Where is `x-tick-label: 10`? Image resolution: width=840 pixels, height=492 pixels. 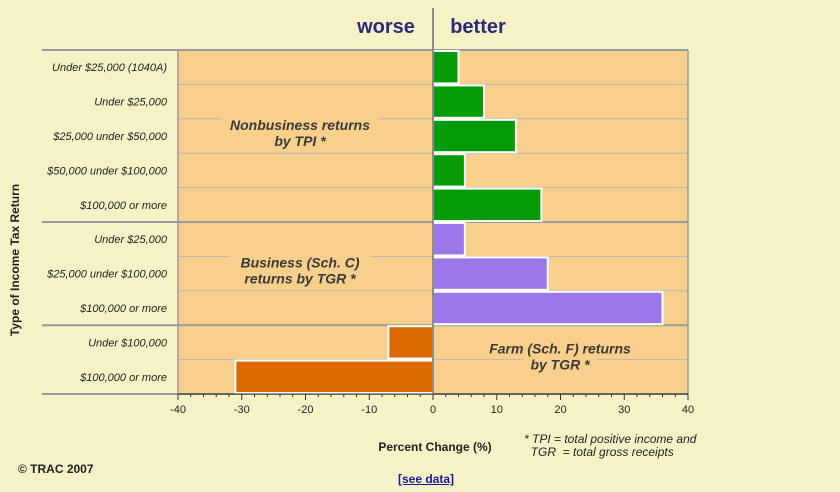
x-tick-label: 10 is located at coordinates (497, 410).